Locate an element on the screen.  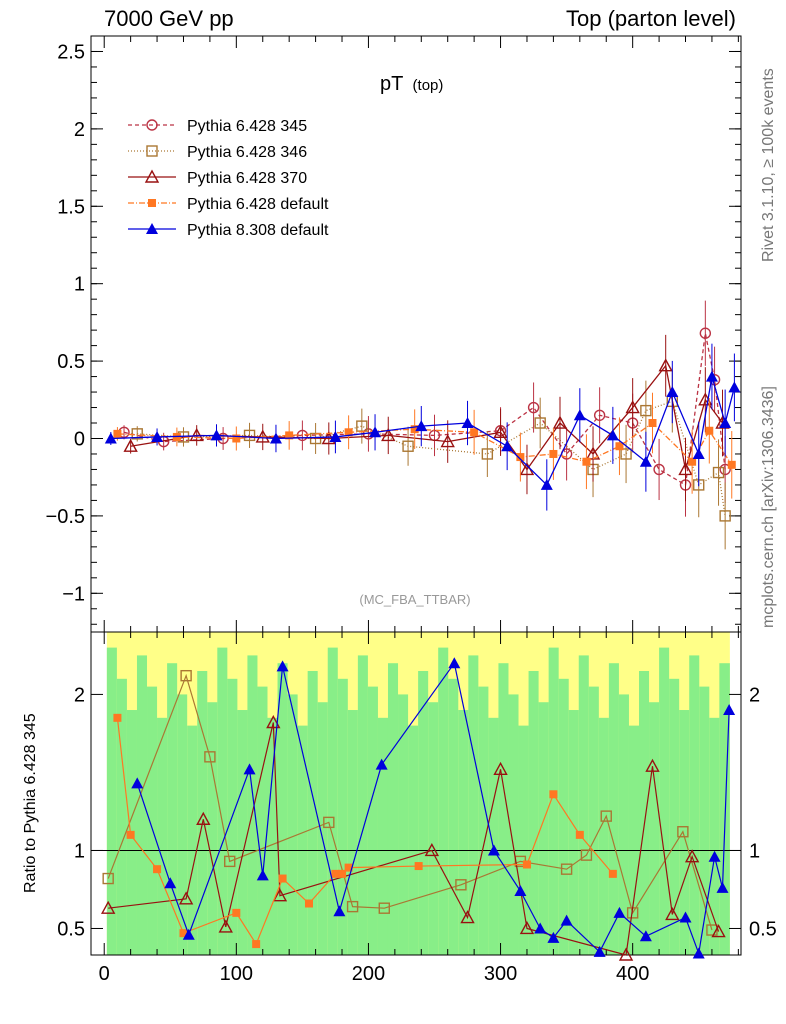
x-tick-label: 200 is located at coordinates (368, 974).